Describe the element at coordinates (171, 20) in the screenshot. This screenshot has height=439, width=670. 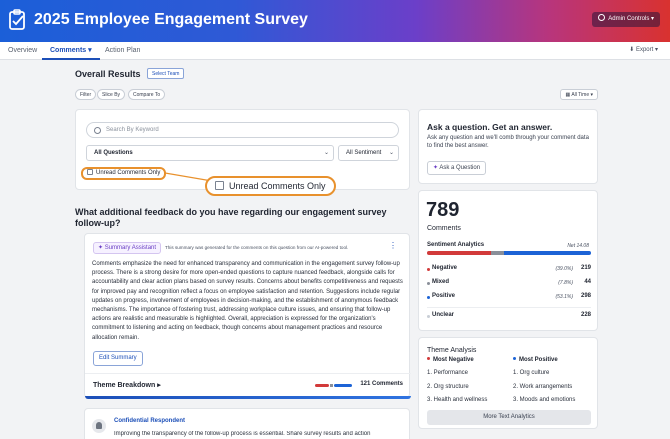
I see `page-title: 2025 Employee Engagement Survey` at that location.